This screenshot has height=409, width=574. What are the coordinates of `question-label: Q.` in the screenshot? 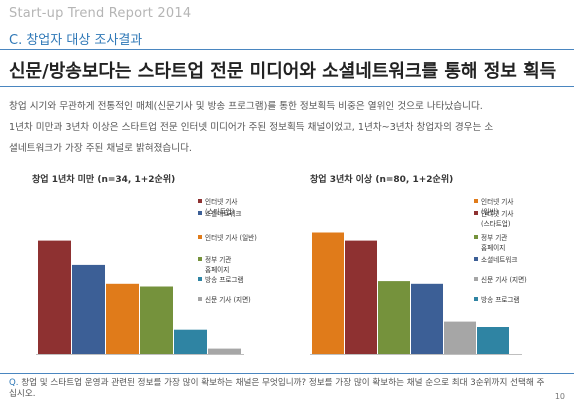 It's located at (14, 383).